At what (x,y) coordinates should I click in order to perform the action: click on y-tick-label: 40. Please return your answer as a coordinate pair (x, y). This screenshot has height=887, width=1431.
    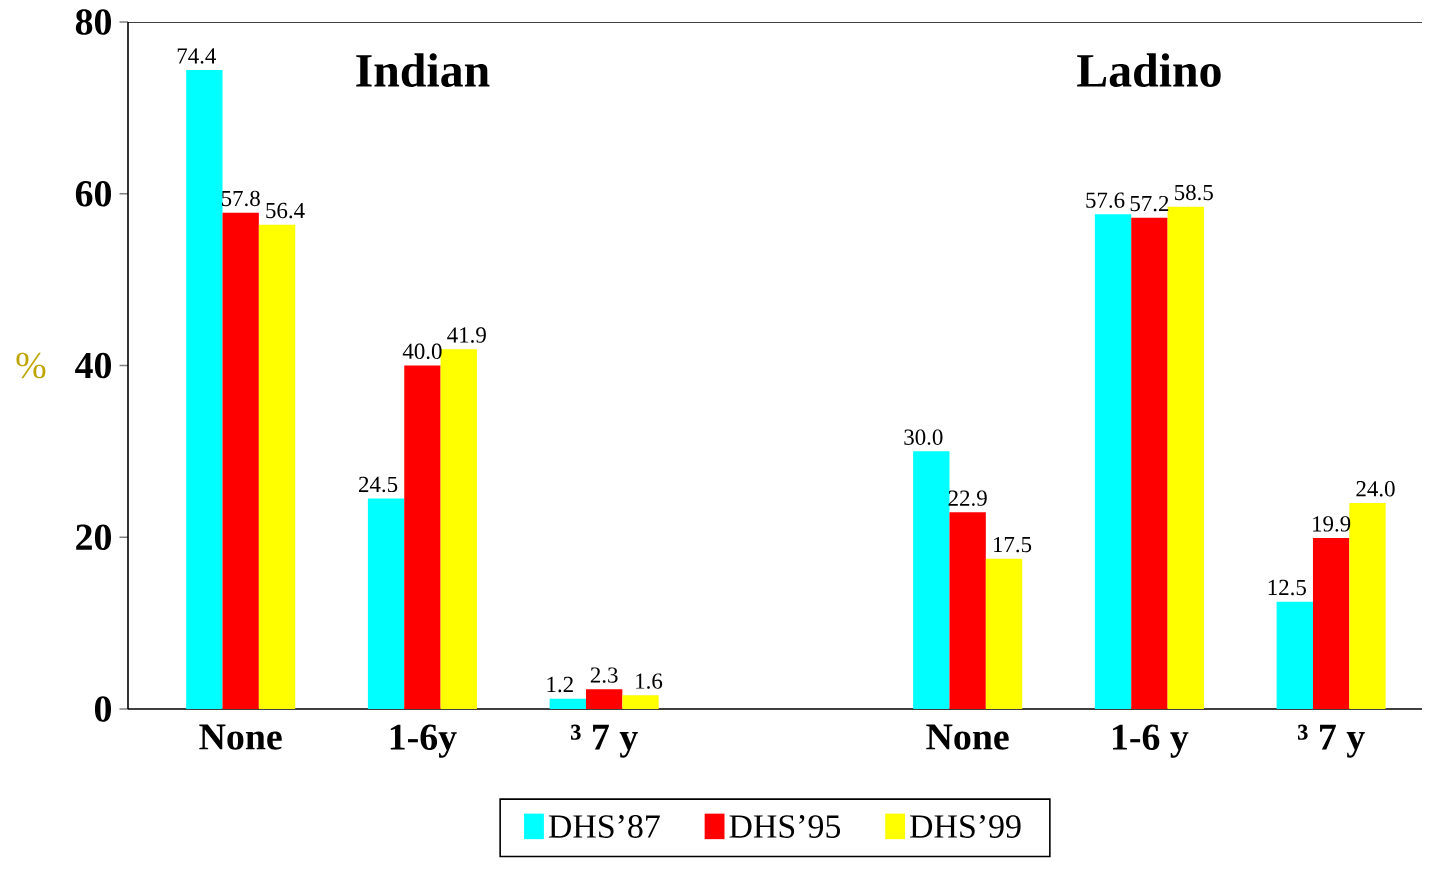
    Looking at the image, I should click on (93, 365).